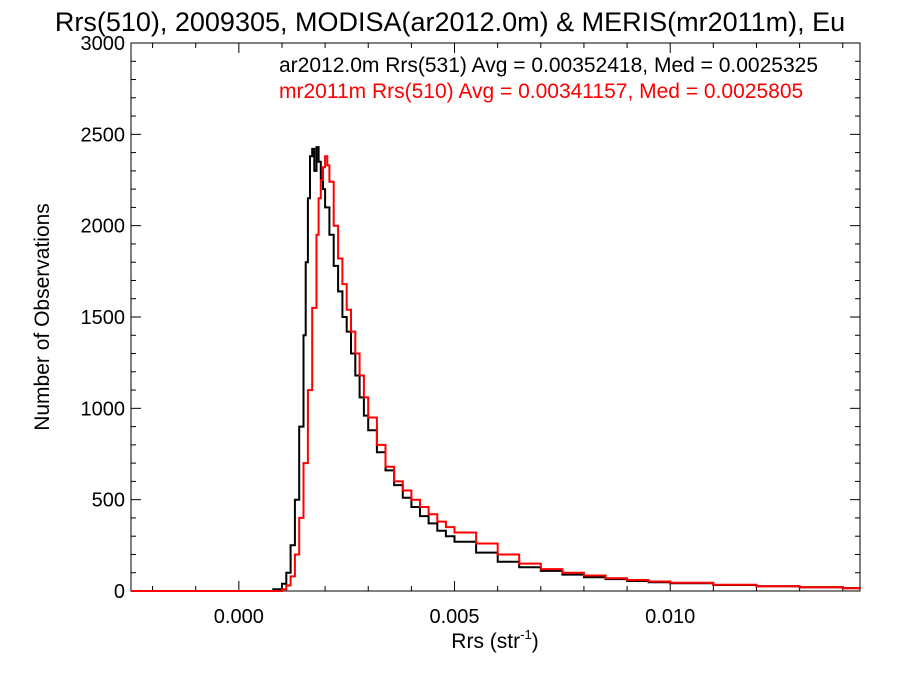  I want to click on y-tick-label: 2000, so click(103, 227).